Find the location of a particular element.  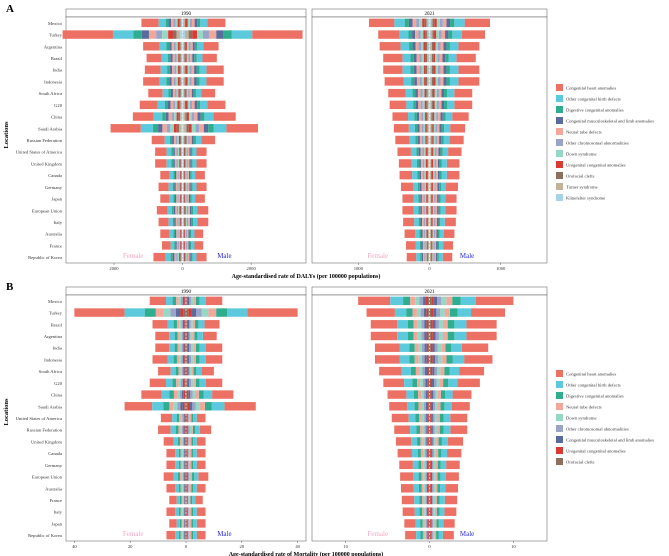

category-label: Saudi Arabia is located at coordinates (50, 406).